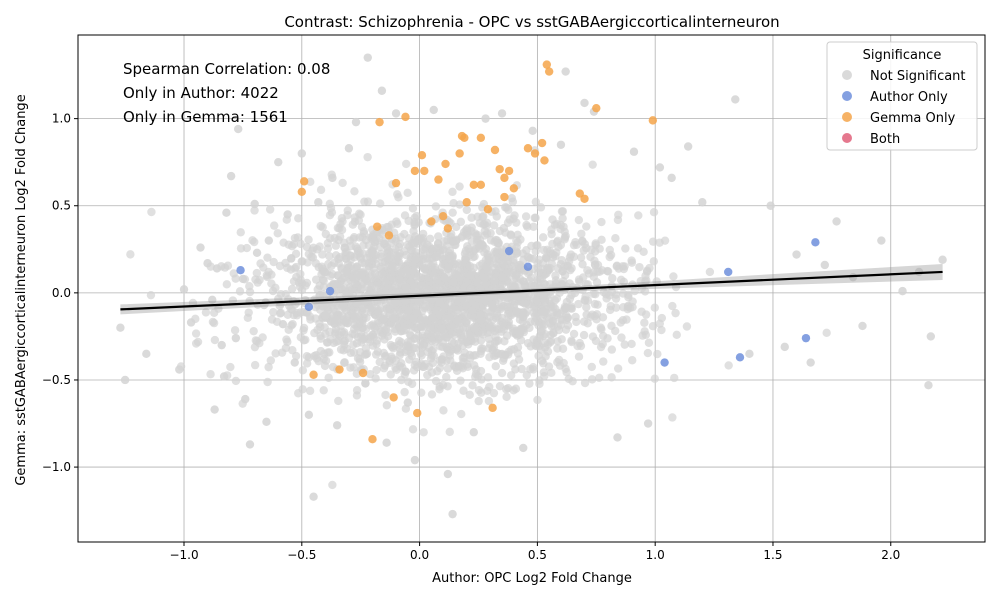 The image size is (1000, 604). What do you see at coordinates (847, 117) in the screenshot?
I see `legend-marker` at bounding box center [847, 117].